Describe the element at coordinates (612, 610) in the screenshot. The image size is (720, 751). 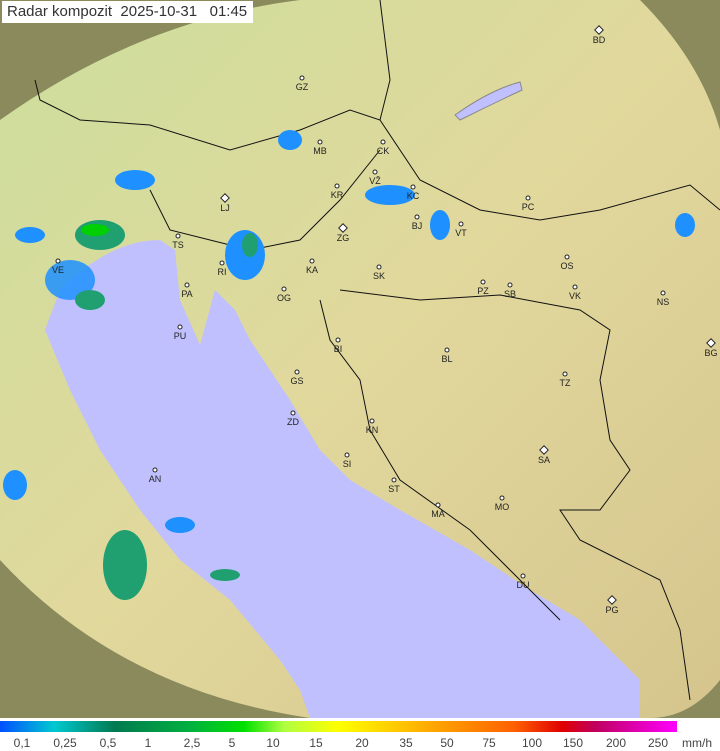
I see `city-label: PG` at that location.